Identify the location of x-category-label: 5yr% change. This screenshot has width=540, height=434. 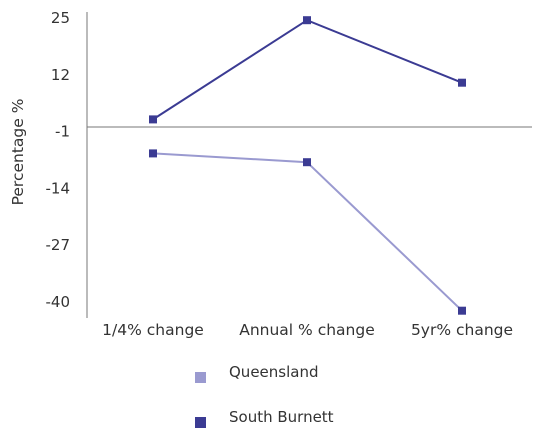
(462, 330).